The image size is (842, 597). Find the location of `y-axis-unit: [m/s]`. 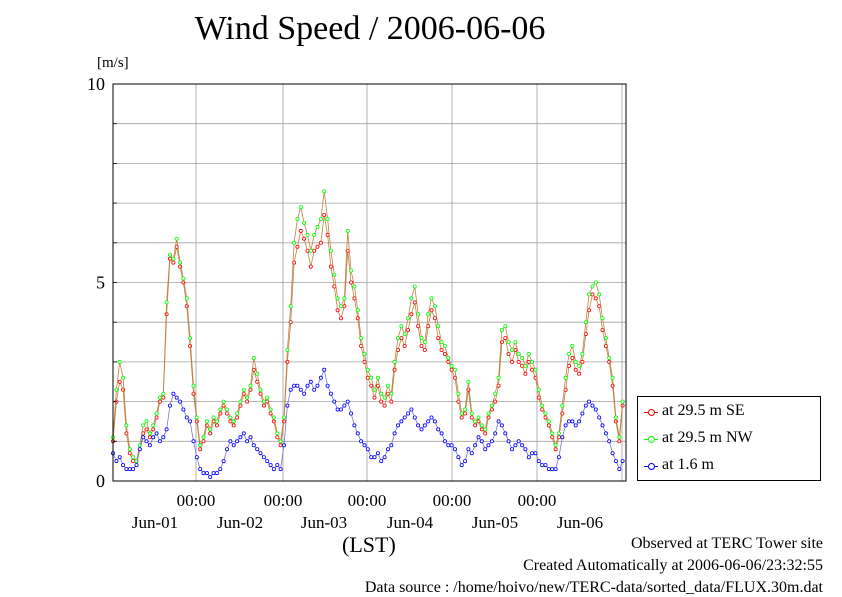

y-axis-unit: [m/s] is located at coordinates (113, 63).